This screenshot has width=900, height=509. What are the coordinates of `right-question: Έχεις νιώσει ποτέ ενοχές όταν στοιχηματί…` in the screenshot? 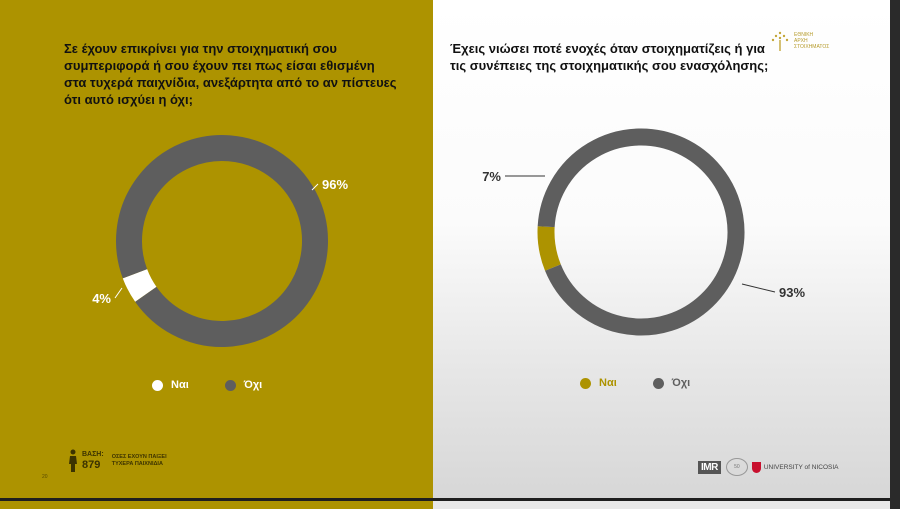 It's located at (609, 57).